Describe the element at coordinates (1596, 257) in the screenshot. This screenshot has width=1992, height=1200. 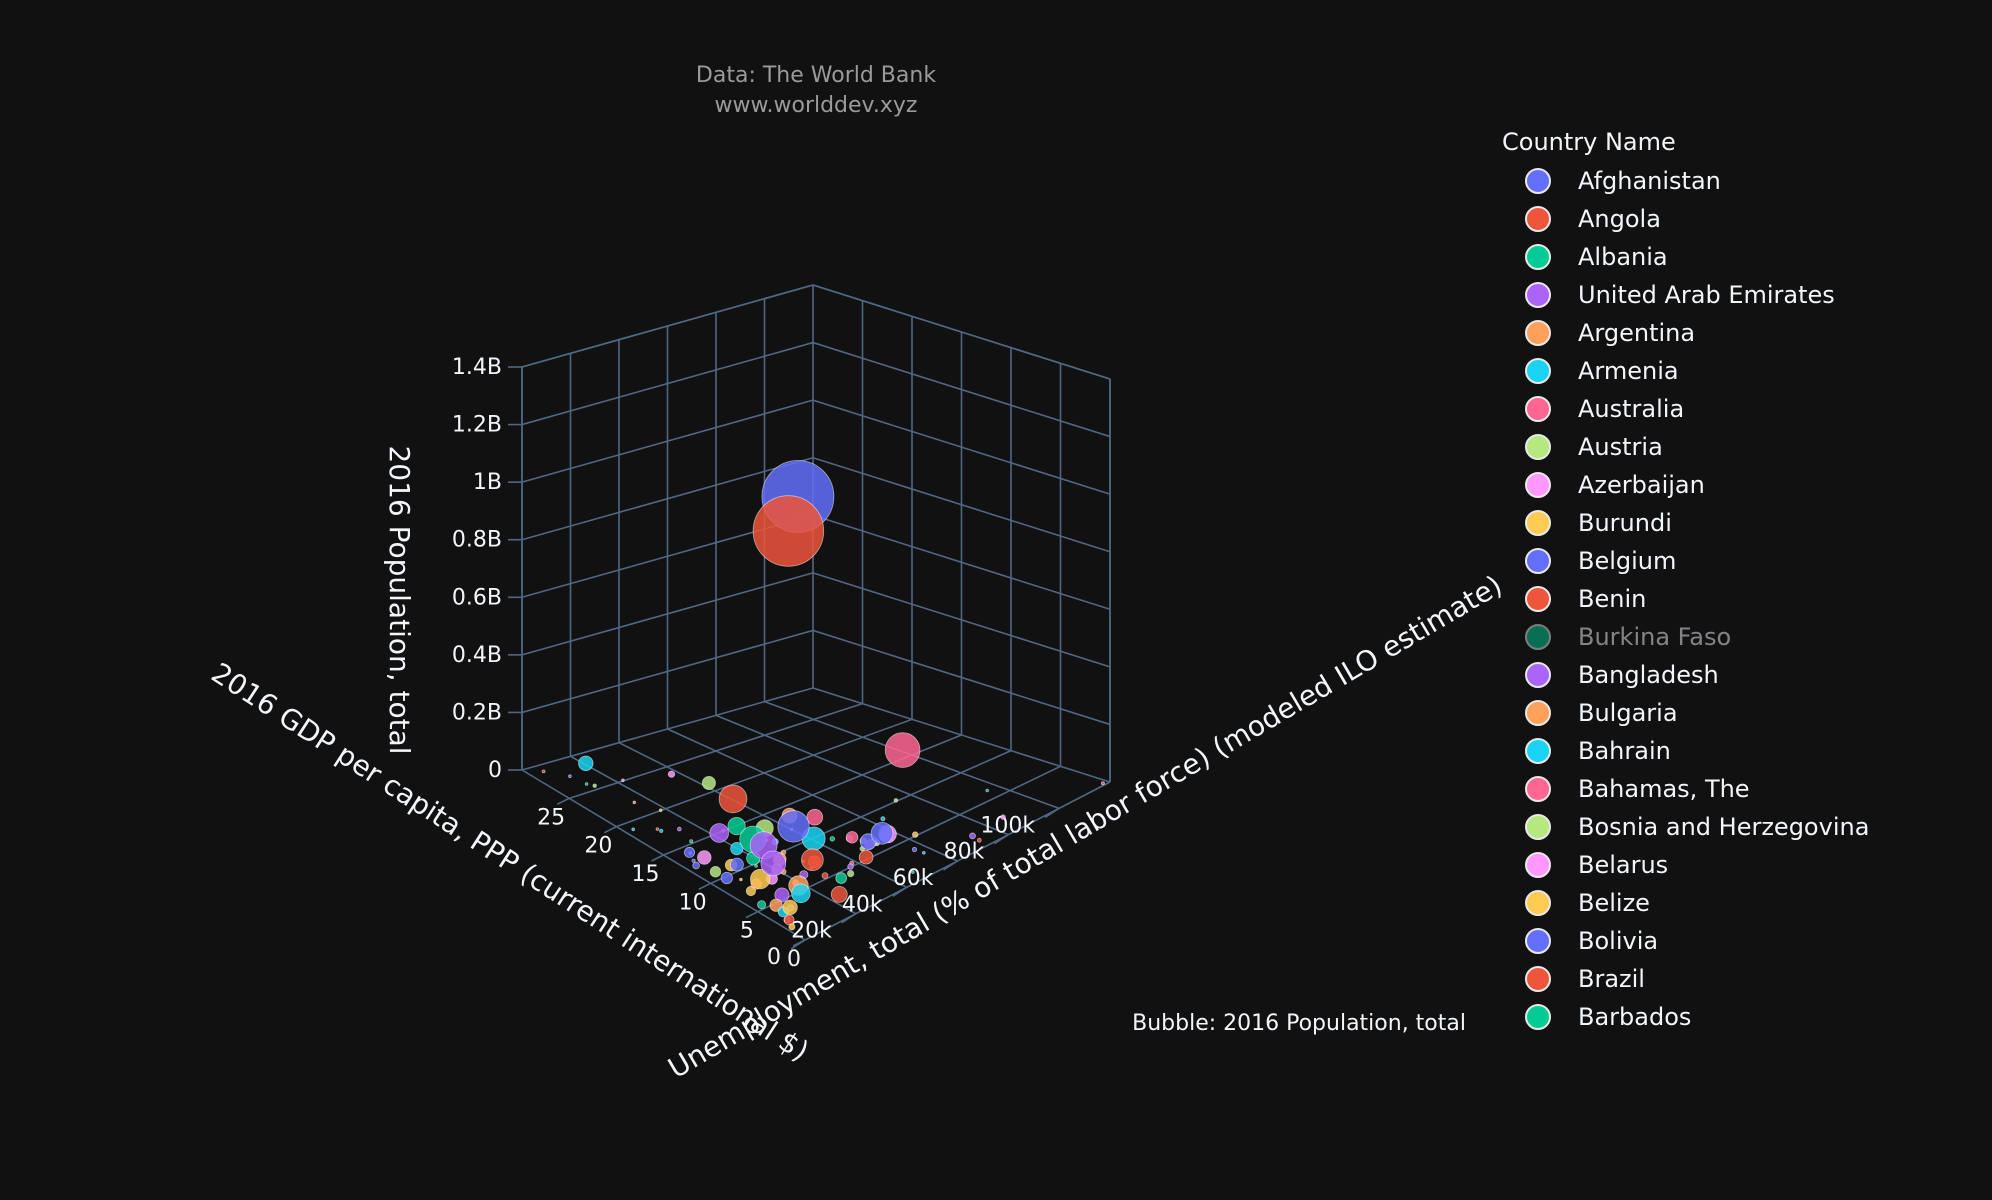
I see `legend-item: Albania` at that location.